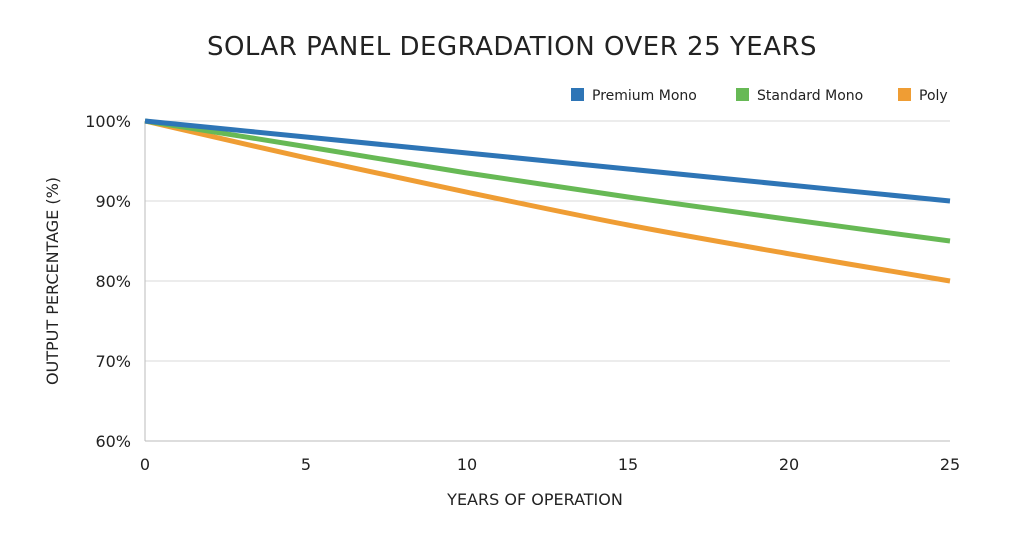 The height and width of the screenshot is (541, 1024). I want to click on x-tick-label: 10, so click(467, 464).